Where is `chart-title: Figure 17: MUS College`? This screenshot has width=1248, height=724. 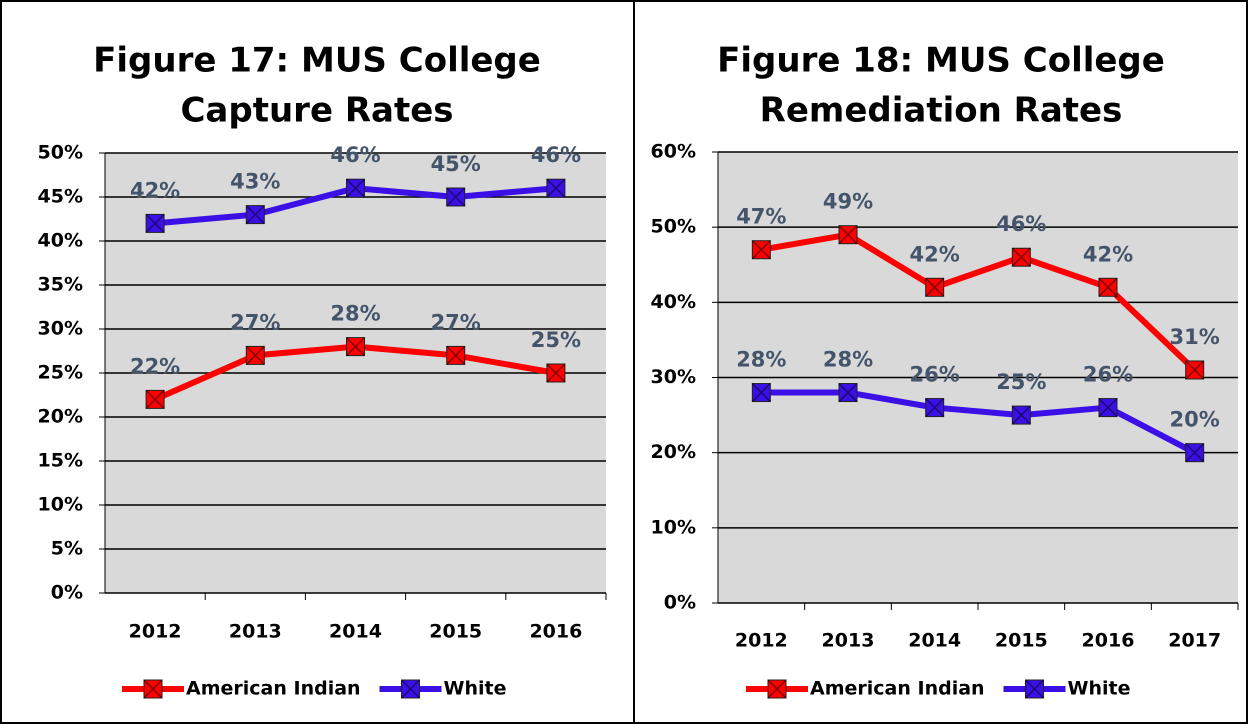 chart-title: Figure 17: MUS College is located at coordinates (317, 61).